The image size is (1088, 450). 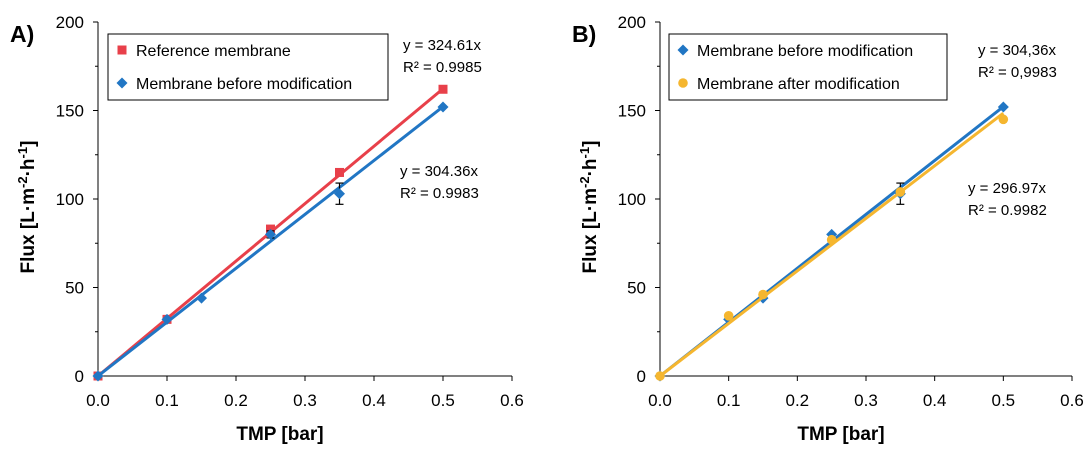 What do you see at coordinates (439, 171) in the screenshot?
I see `fit-equation: y = 304.36x` at bounding box center [439, 171].